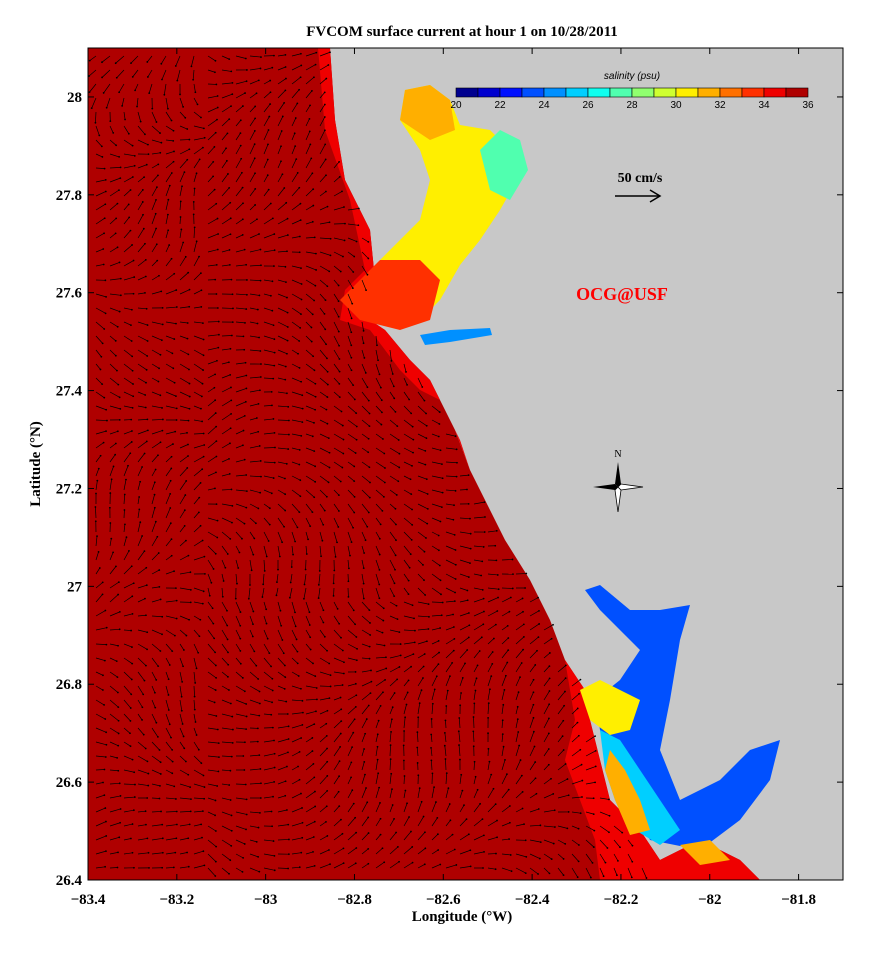 Image resolution: width=878 pixels, height=979 pixels. What do you see at coordinates (532, 900) in the screenshot?
I see `x-tick-label: −82.4` at bounding box center [532, 900].